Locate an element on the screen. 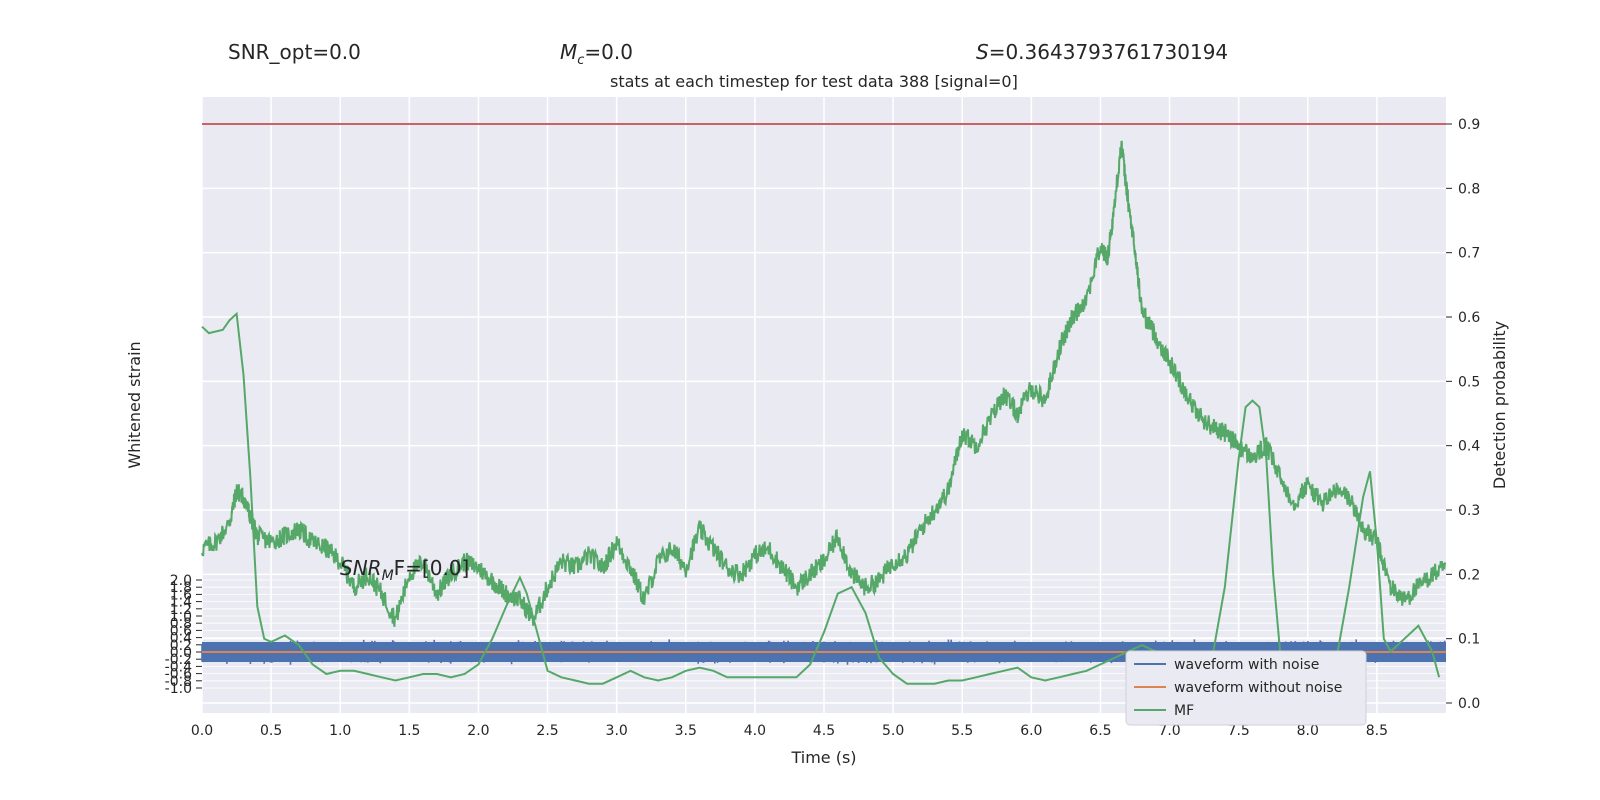  strain-tick-label: 0.6 is located at coordinates (181, 631).